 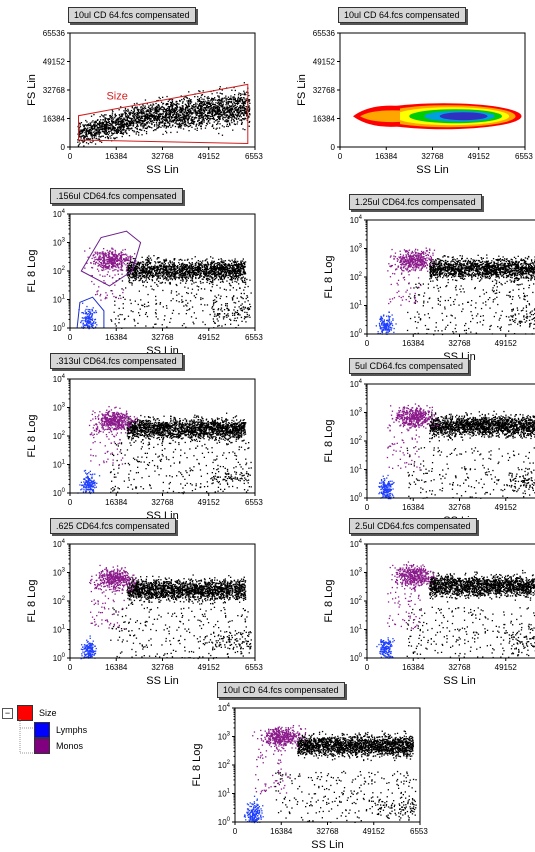 What do you see at coordinates (479, 156) in the screenshot?
I see `x-tick-label: 49152` at bounding box center [479, 156].